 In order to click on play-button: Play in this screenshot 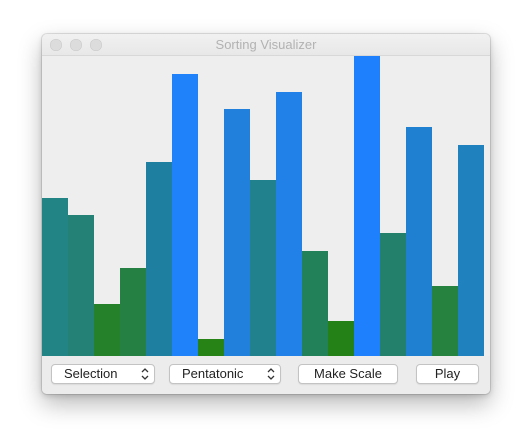, I will do `click(447, 374)`.